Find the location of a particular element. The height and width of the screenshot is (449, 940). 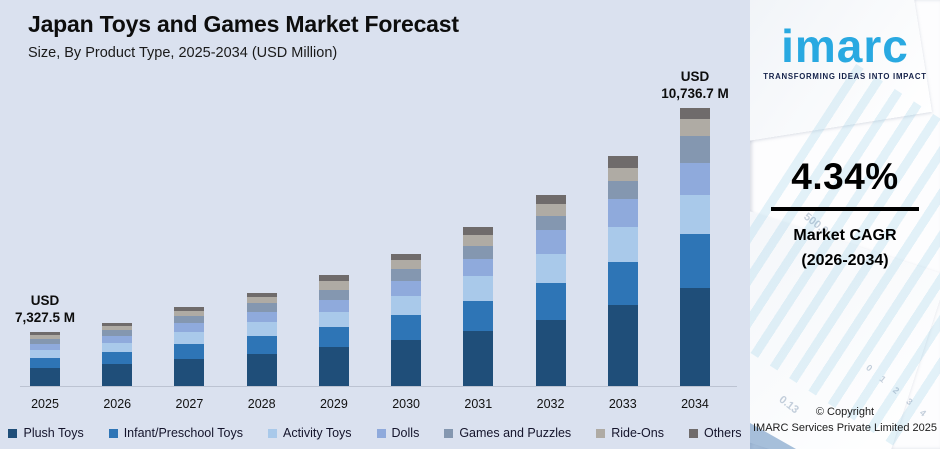

legend-label: Infant/Preschool Toys is located at coordinates (183, 433).